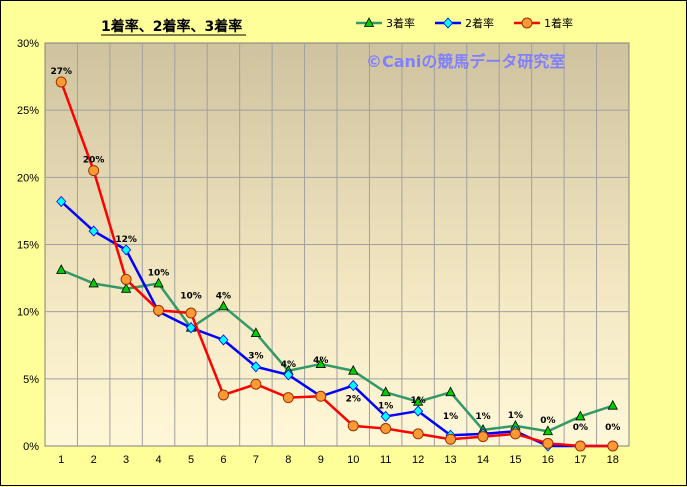  I want to click on legend-label: 1着率, so click(558, 23).